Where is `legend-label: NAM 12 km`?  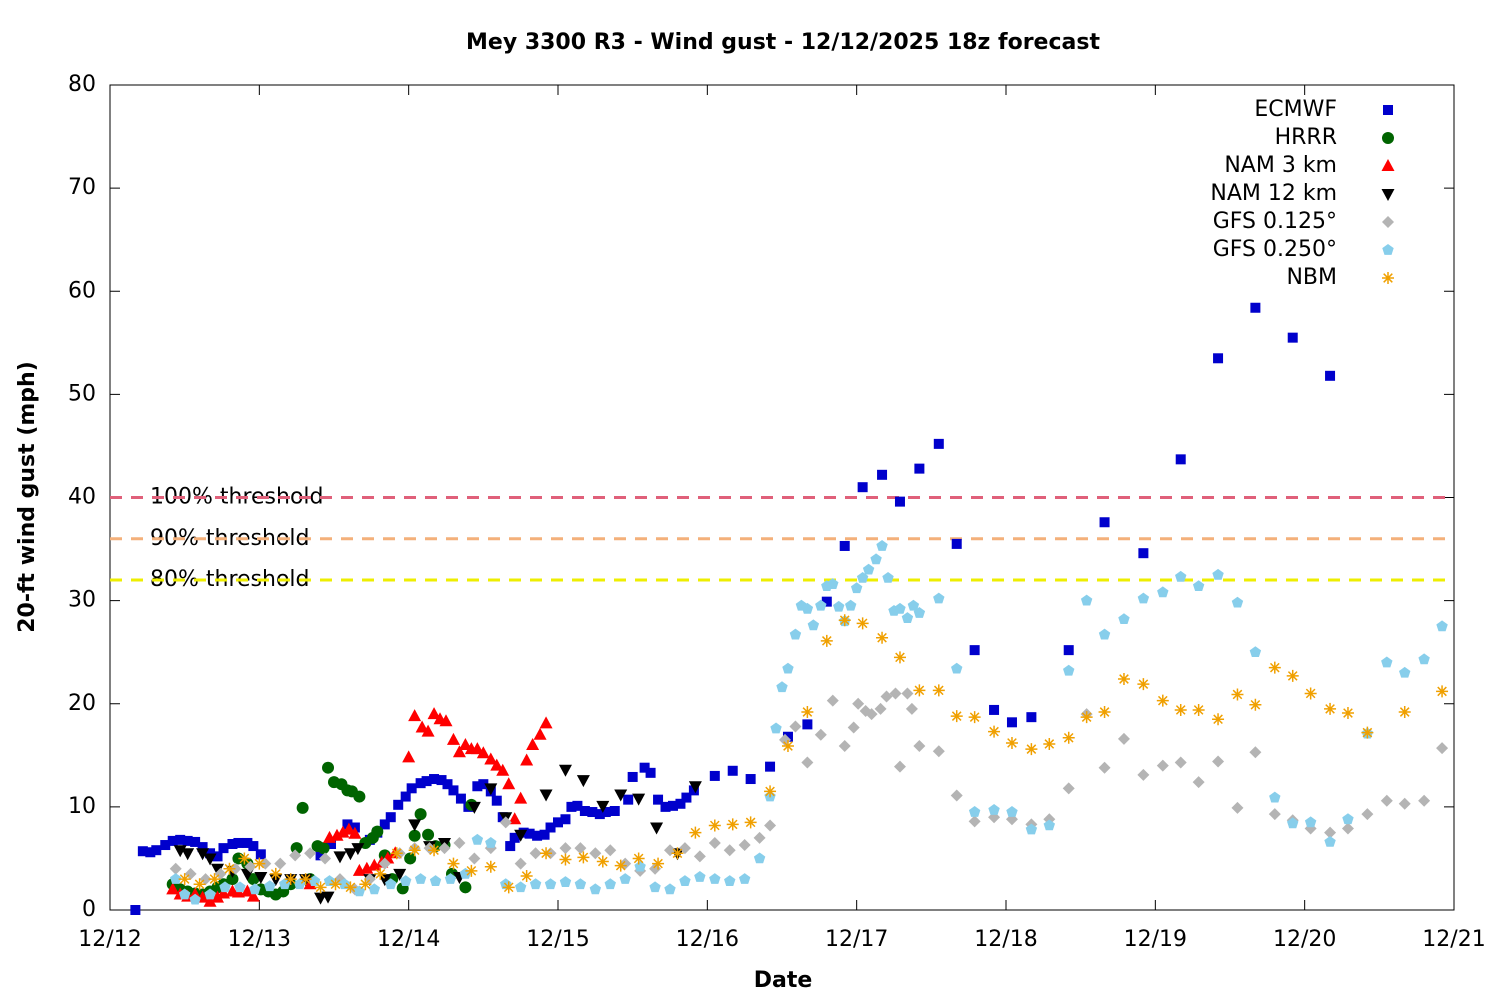
legend-label: NAM 12 km is located at coordinates (1273, 193).